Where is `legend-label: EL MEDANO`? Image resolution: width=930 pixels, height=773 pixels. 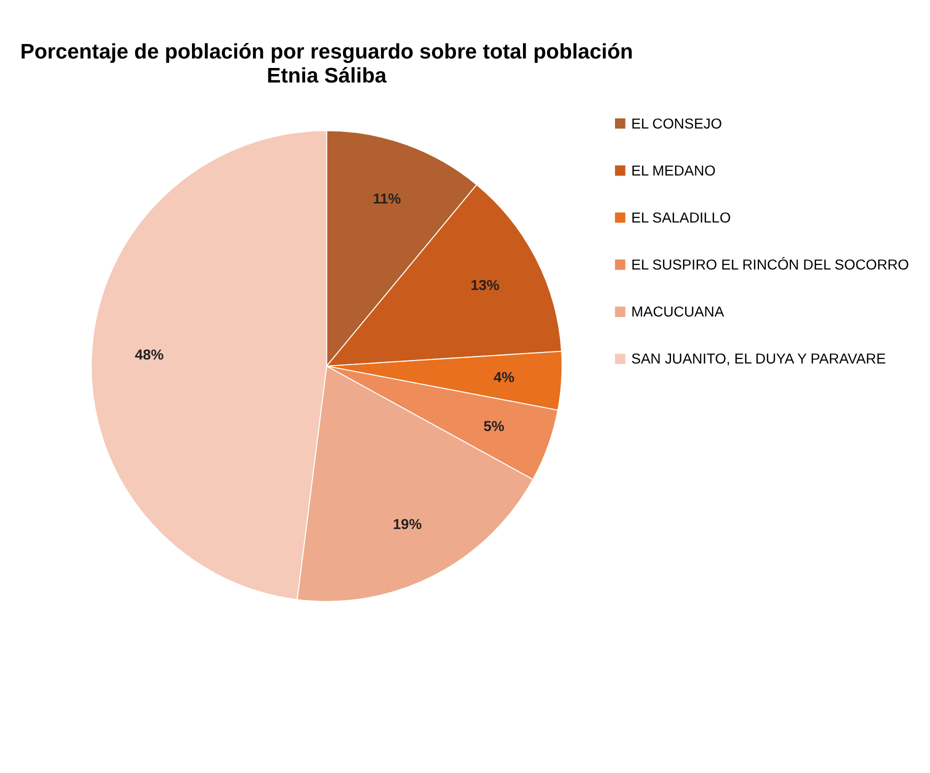
legend-label: EL MEDANO is located at coordinates (673, 171).